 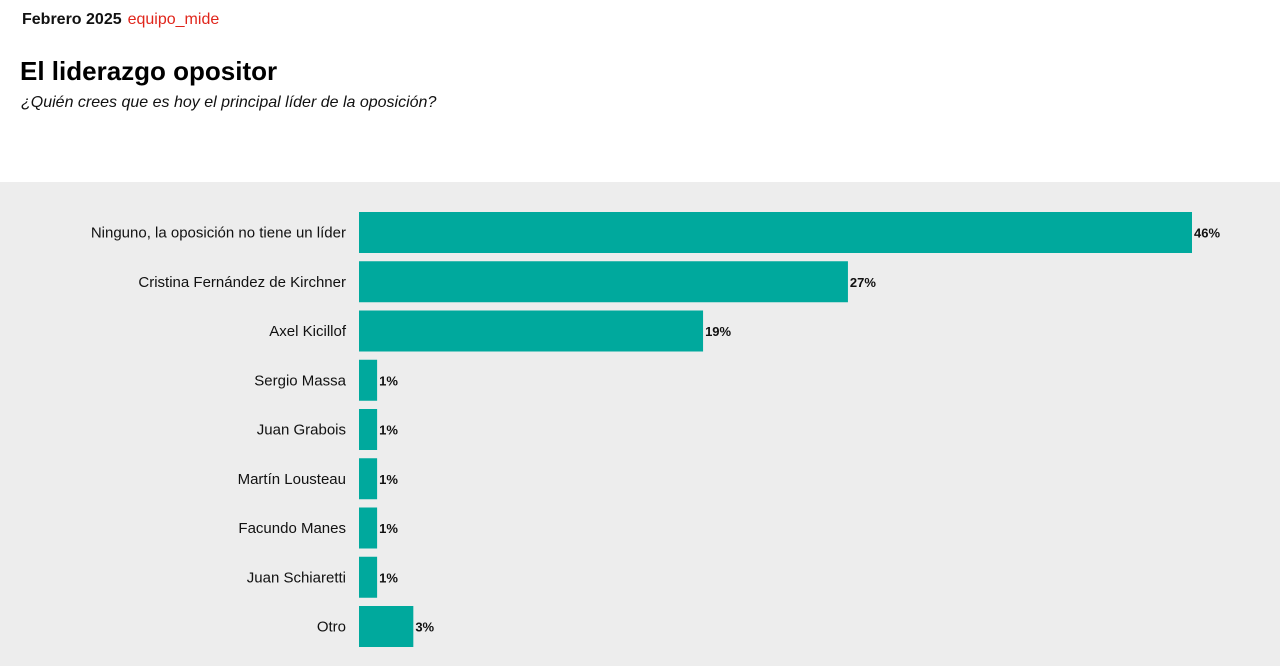 What do you see at coordinates (301, 430) in the screenshot?
I see `category-label: Juan Grabois` at bounding box center [301, 430].